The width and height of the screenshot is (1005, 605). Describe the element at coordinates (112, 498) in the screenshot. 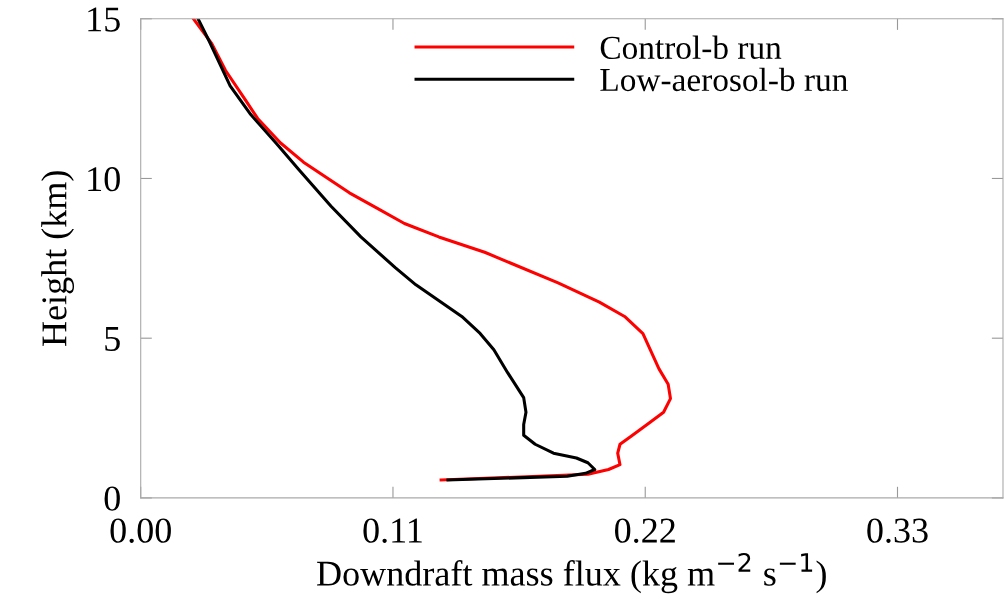

I see `y-tick-label: 0` at that location.